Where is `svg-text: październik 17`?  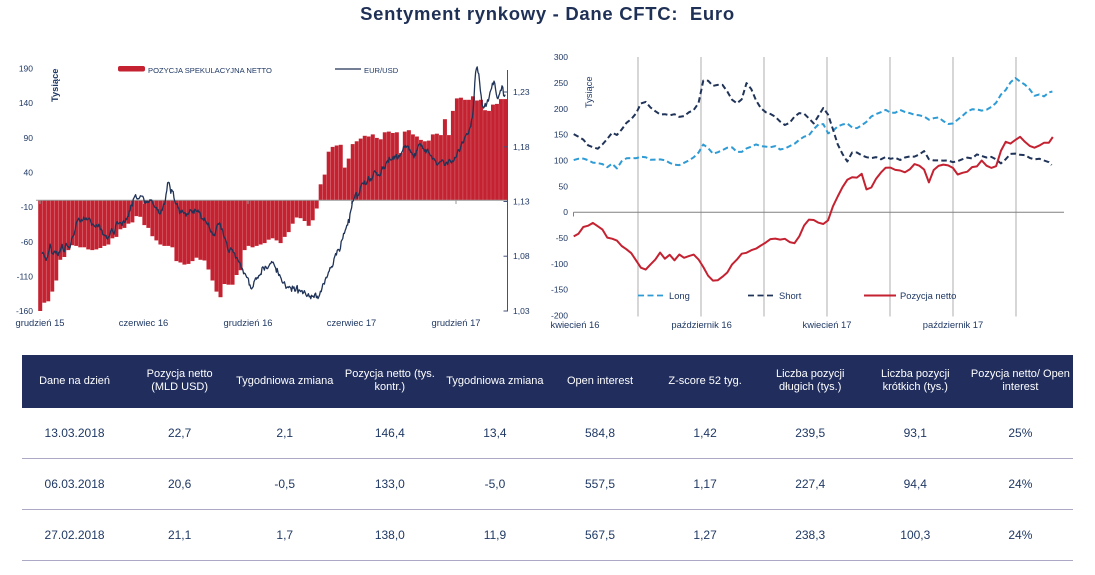
svg-text: październik 17 is located at coordinates (953, 324).